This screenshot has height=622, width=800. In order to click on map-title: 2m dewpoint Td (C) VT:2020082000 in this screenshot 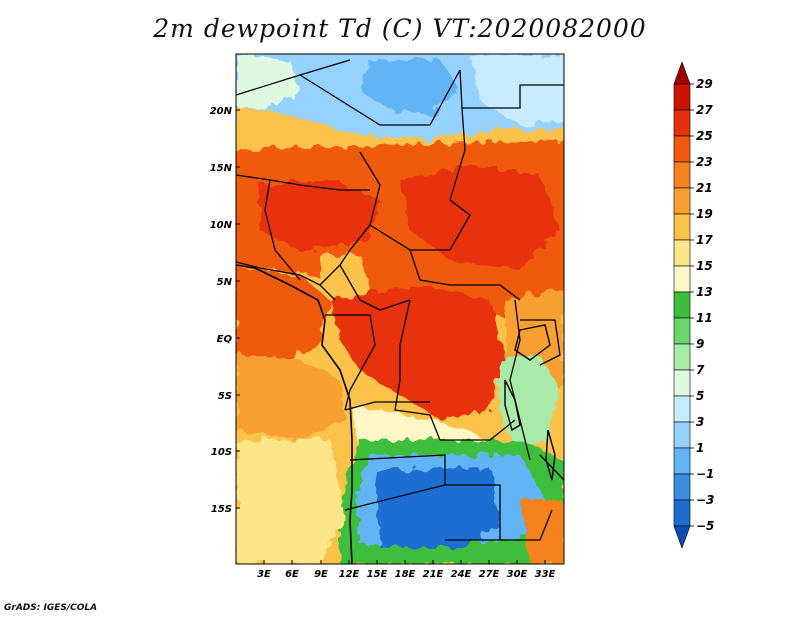, I will do `click(400, 28)`.